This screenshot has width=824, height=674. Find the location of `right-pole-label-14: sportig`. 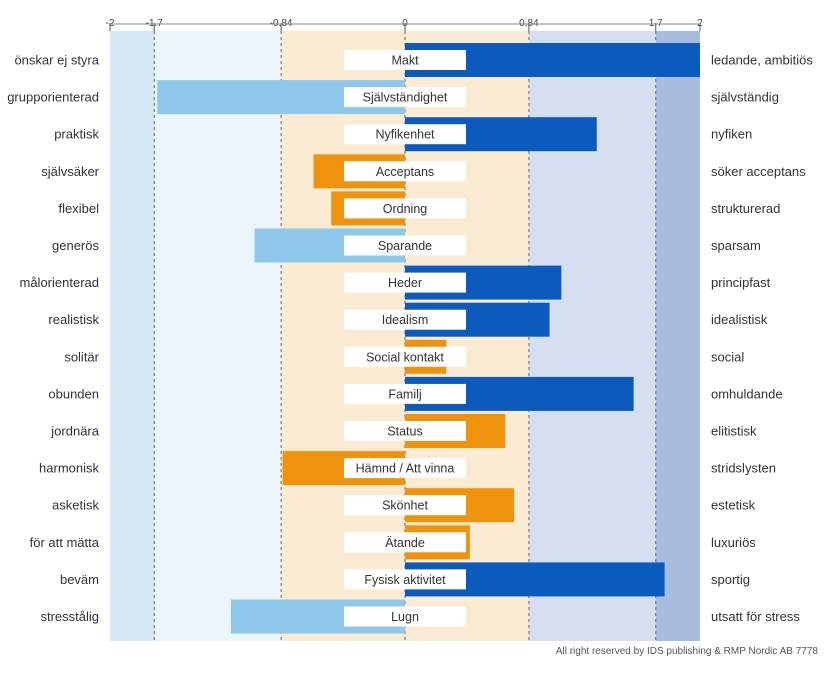

right-pole-label-14: sportig is located at coordinates (730, 579).